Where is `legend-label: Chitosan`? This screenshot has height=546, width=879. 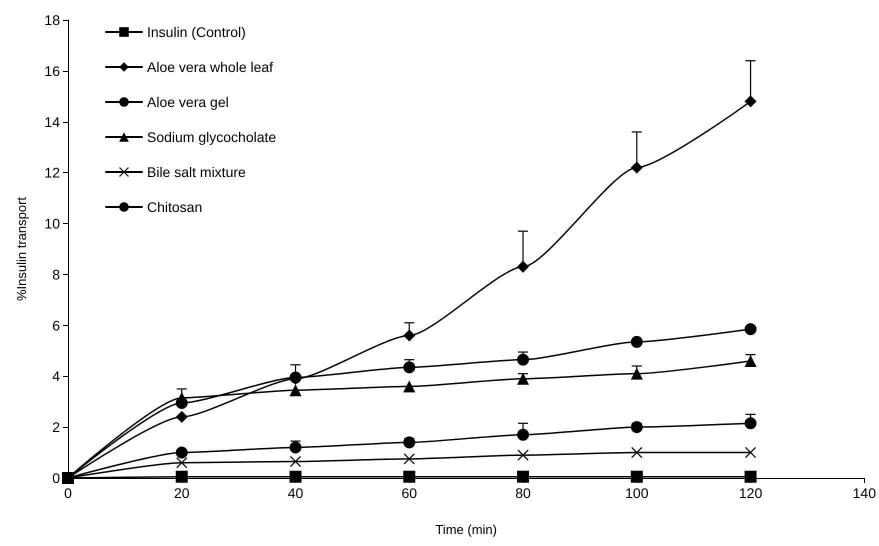
legend-label: Chitosan is located at coordinates (174, 207).